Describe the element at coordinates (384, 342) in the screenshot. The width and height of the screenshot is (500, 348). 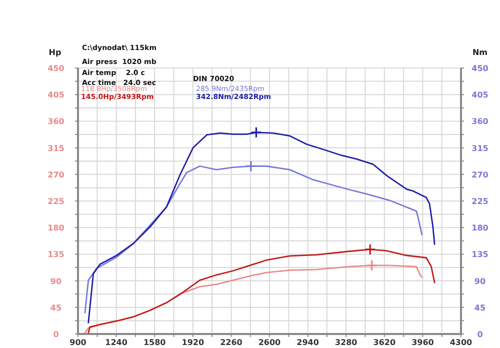
I see `x-tick-label: 3620` at that location.